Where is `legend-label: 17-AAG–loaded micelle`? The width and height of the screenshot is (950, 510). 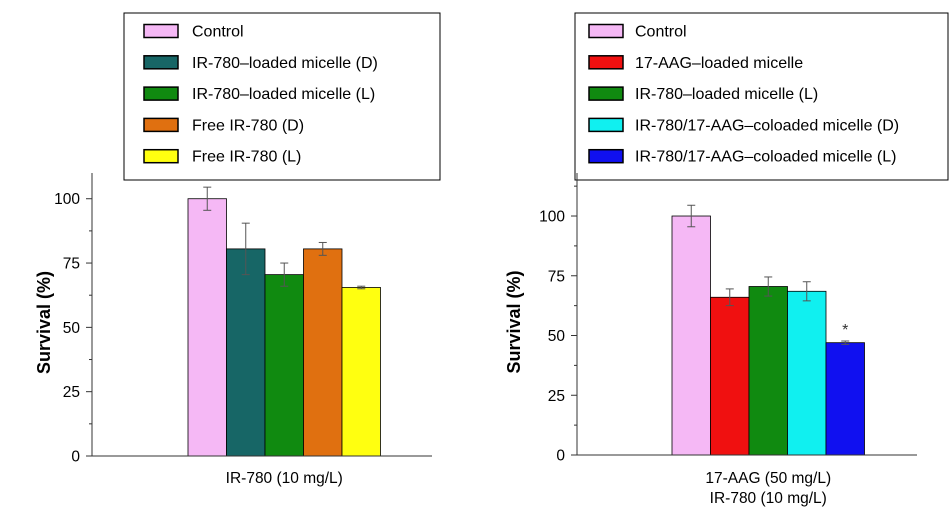
legend-label: 17-AAG–loaded micelle is located at coordinates (719, 63).